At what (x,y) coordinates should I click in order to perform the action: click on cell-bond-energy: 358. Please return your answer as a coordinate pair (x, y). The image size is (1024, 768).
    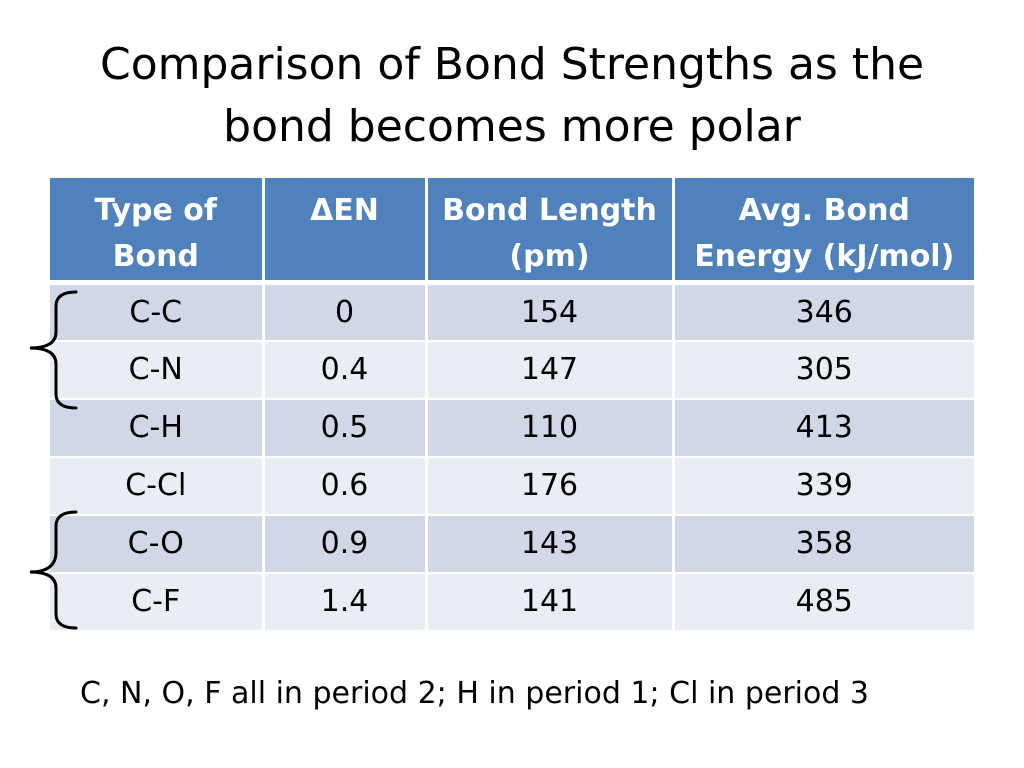
    Looking at the image, I should click on (823, 544).